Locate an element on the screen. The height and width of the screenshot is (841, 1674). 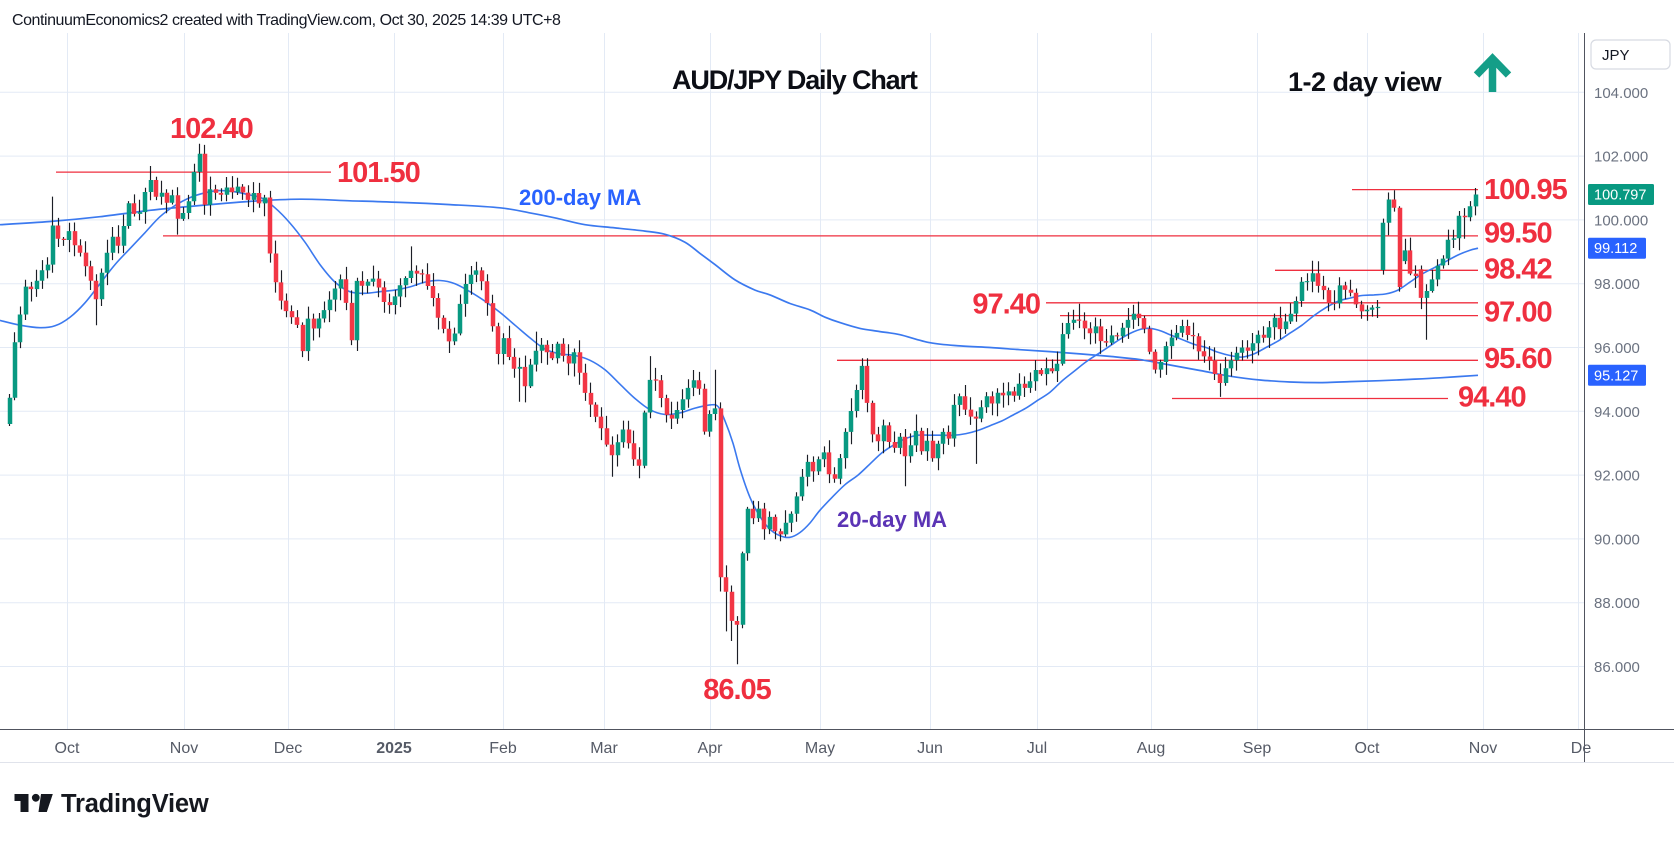
svg-text: Jul is located at coordinates (1037, 748).